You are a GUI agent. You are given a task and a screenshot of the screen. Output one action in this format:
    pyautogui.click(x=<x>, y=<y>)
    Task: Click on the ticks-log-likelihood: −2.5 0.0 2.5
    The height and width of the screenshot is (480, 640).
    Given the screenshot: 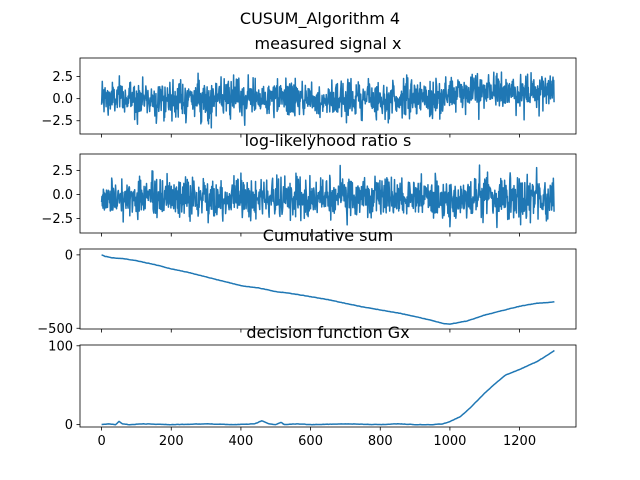 What is the action you would take?
    pyautogui.click(x=280, y=200)
    